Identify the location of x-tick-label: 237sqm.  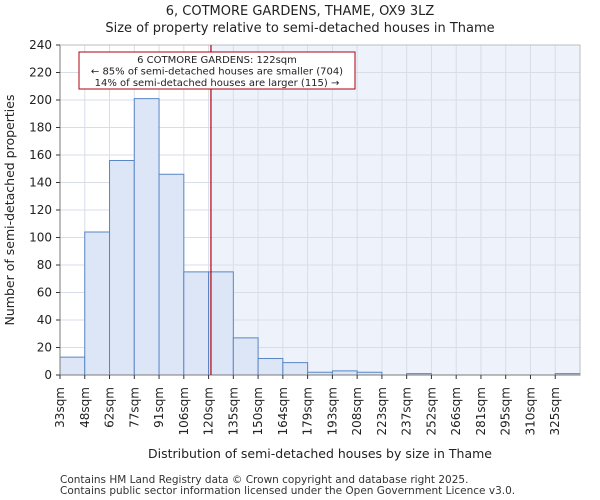
(407, 411).